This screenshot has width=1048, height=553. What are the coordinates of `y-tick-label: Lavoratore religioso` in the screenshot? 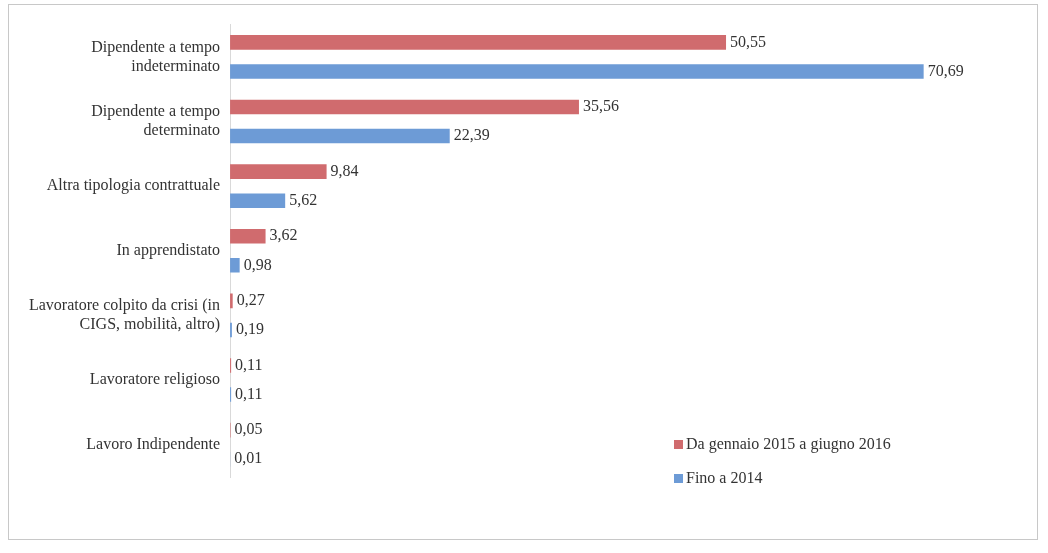 It's located at (155, 379).